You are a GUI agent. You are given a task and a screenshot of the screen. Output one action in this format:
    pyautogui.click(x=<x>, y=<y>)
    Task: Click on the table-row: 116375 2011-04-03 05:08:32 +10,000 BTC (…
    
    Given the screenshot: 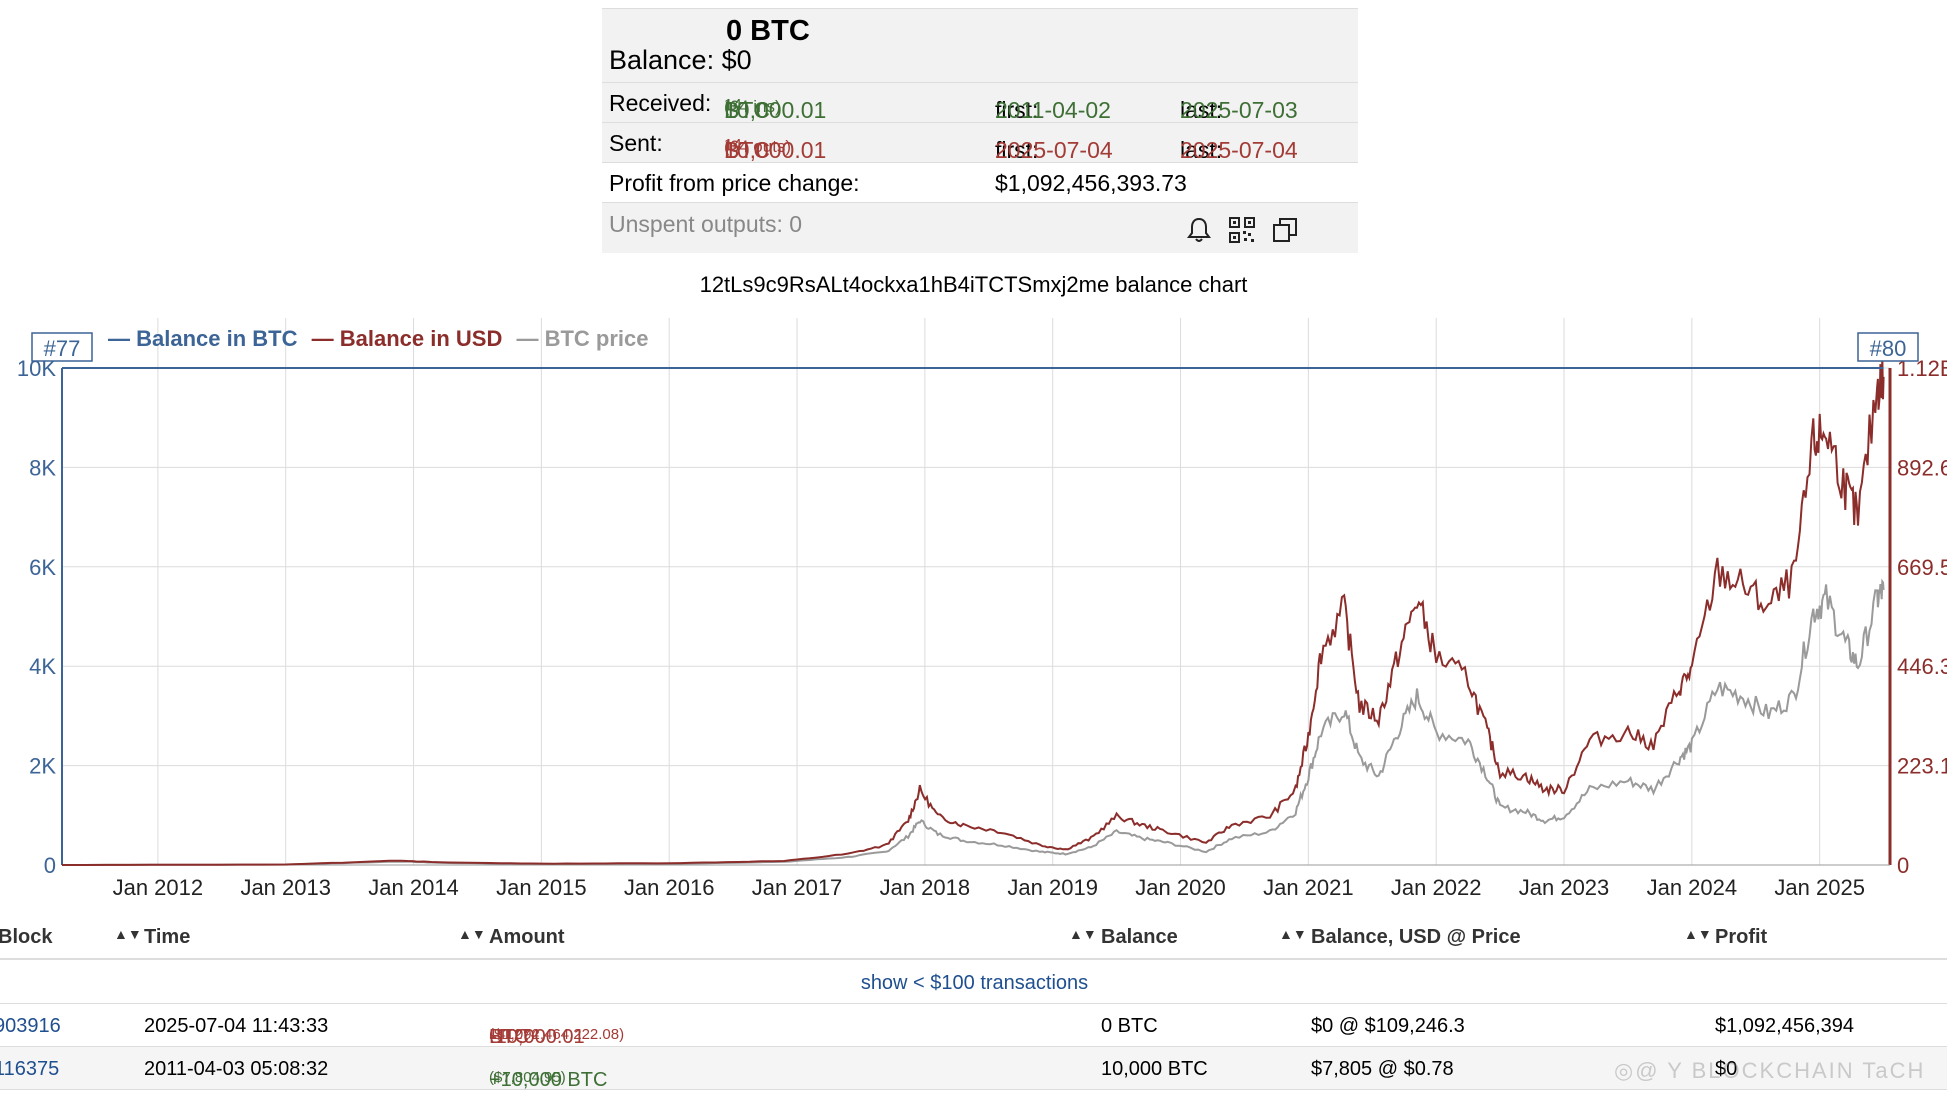 What is the action you would take?
    pyautogui.click(x=973, y=1069)
    